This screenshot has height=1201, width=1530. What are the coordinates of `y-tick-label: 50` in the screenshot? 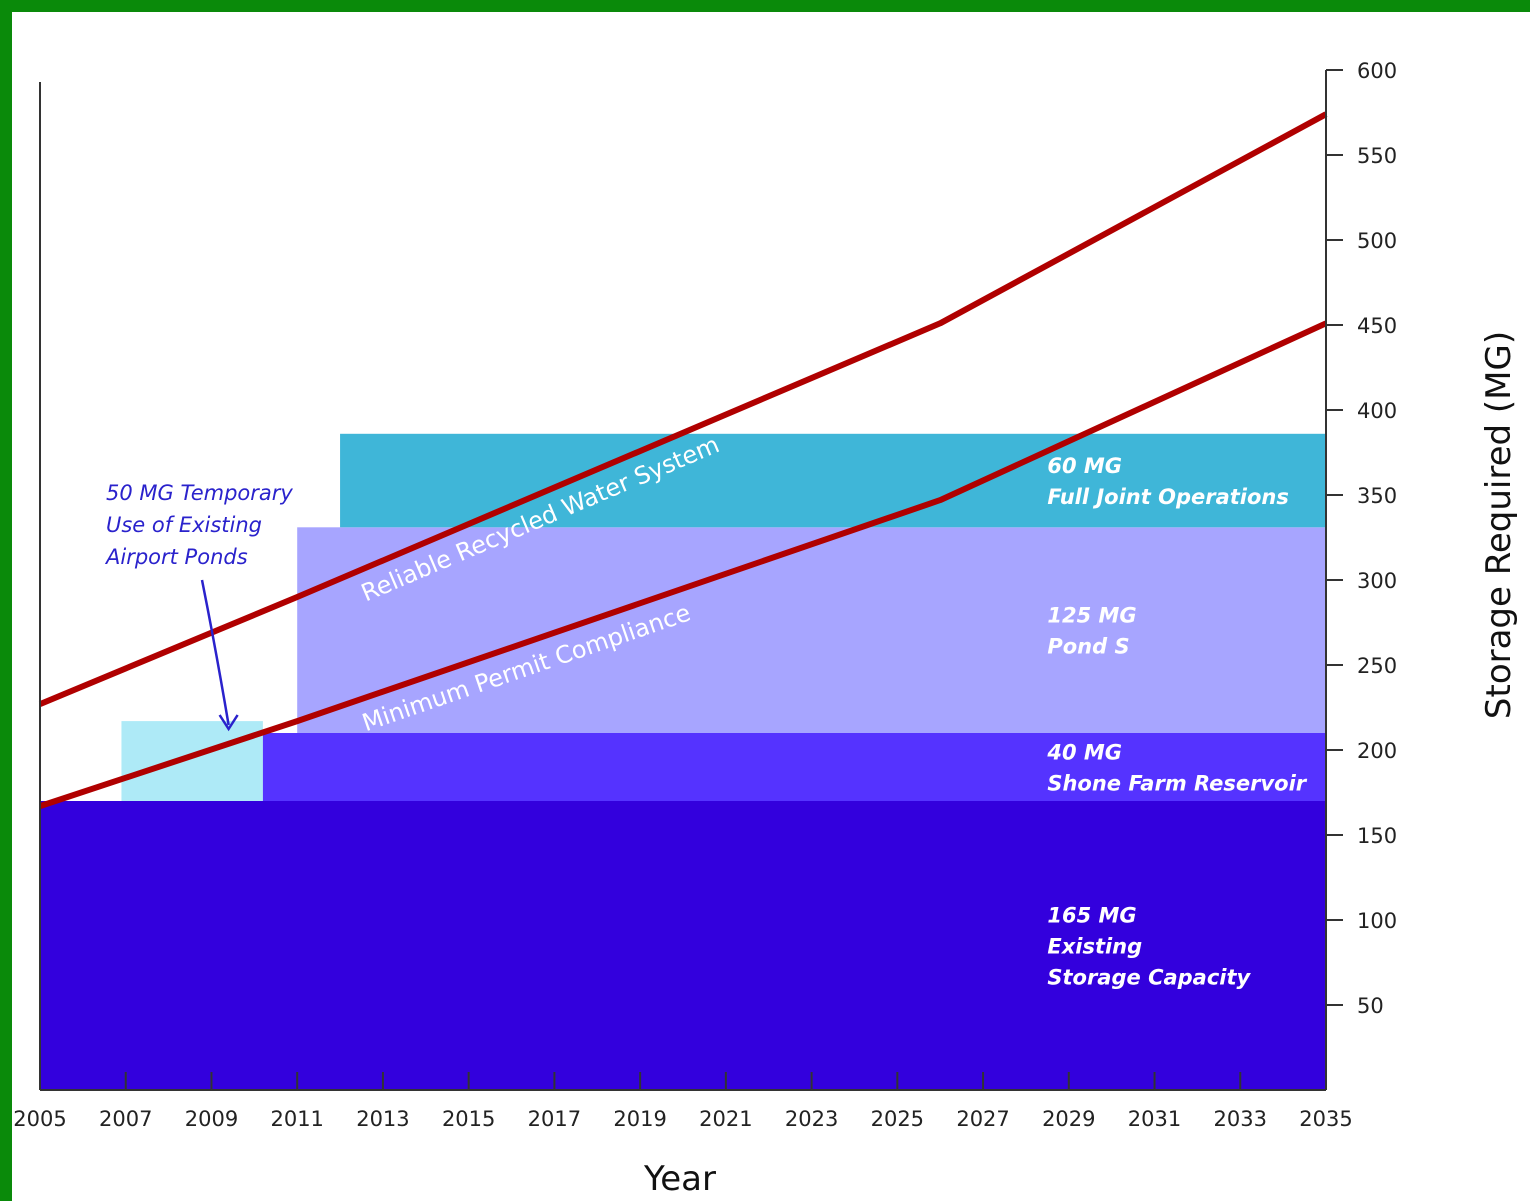 It's located at (1370, 1006).